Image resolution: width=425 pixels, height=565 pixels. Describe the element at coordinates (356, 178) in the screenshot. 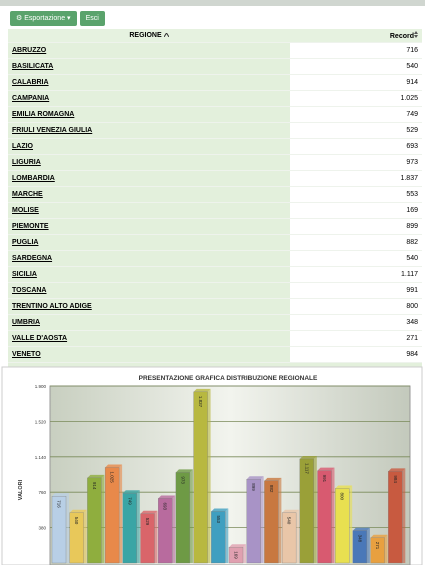

I see `record-cell: 1.837` at that location.